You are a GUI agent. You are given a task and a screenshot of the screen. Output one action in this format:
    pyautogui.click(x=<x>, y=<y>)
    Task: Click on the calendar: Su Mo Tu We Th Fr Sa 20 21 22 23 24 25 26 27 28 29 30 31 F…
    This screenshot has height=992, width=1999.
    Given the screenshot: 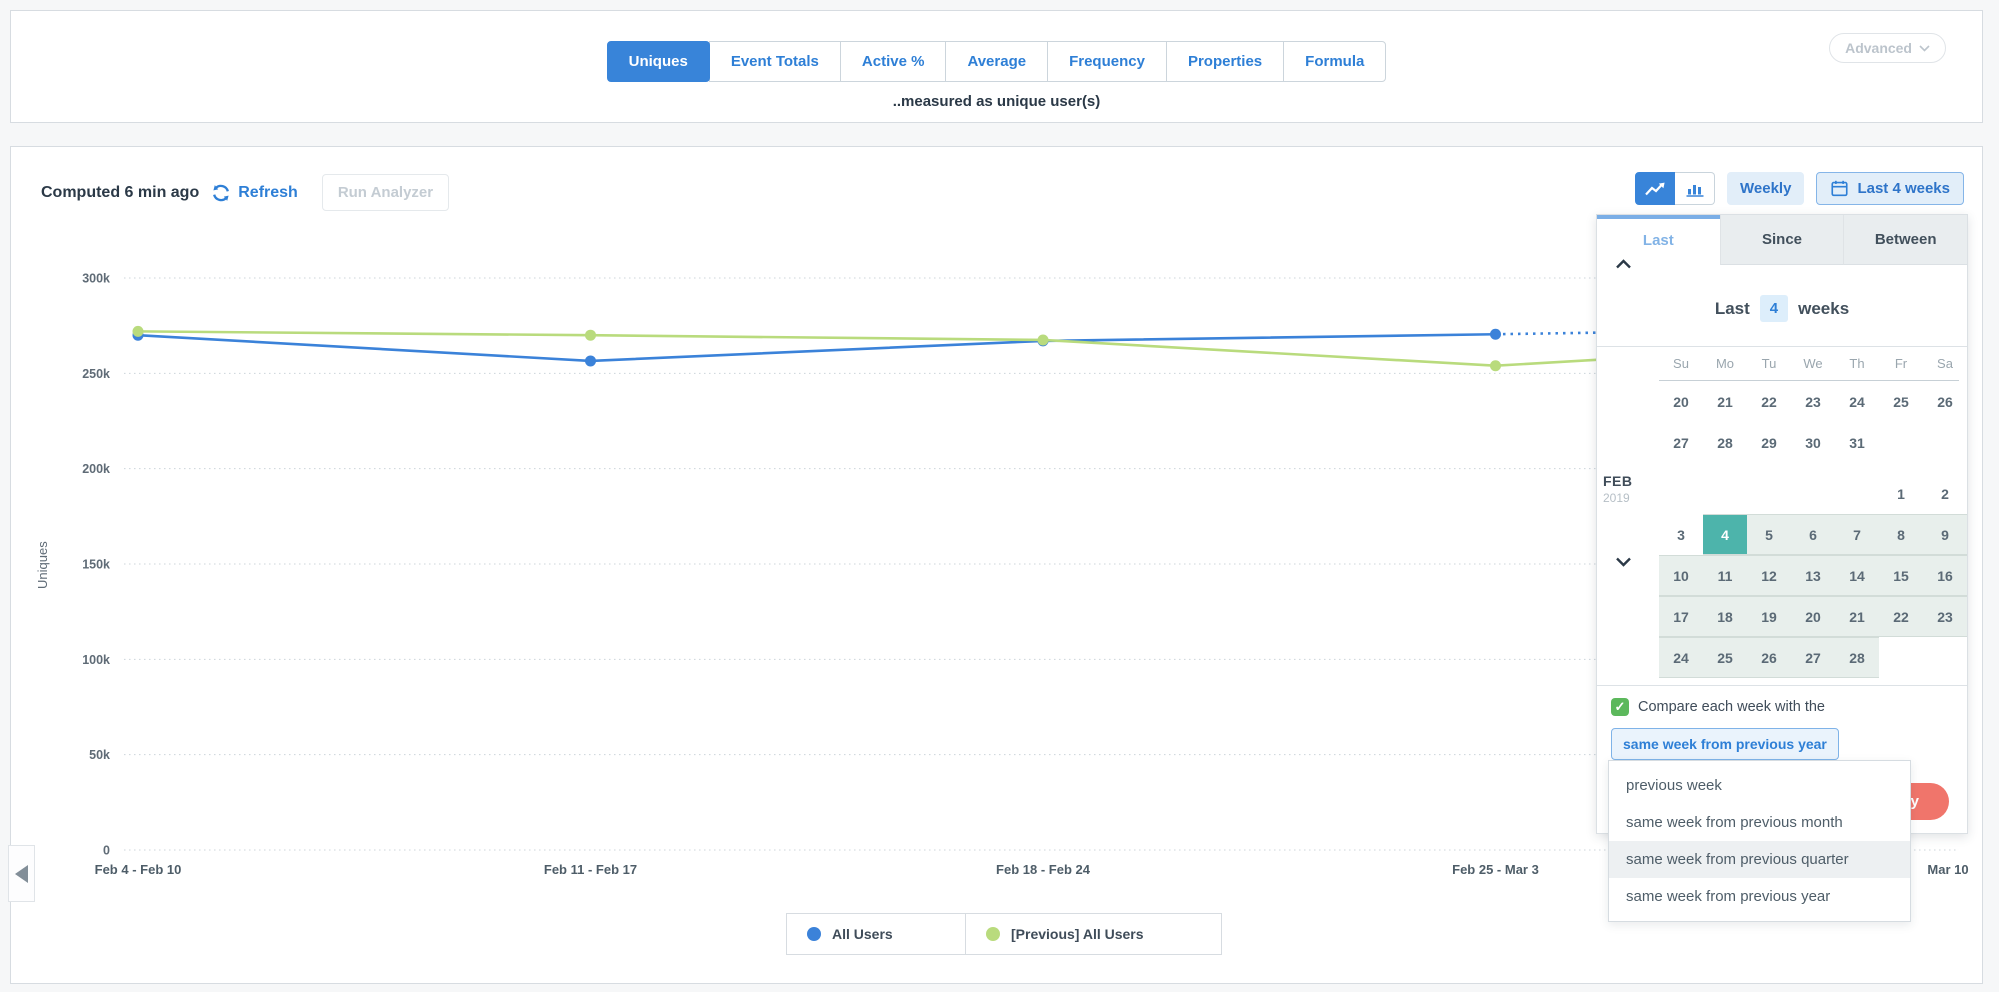 What is the action you would take?
    pyautogui.click(x=1783, y=512)
    